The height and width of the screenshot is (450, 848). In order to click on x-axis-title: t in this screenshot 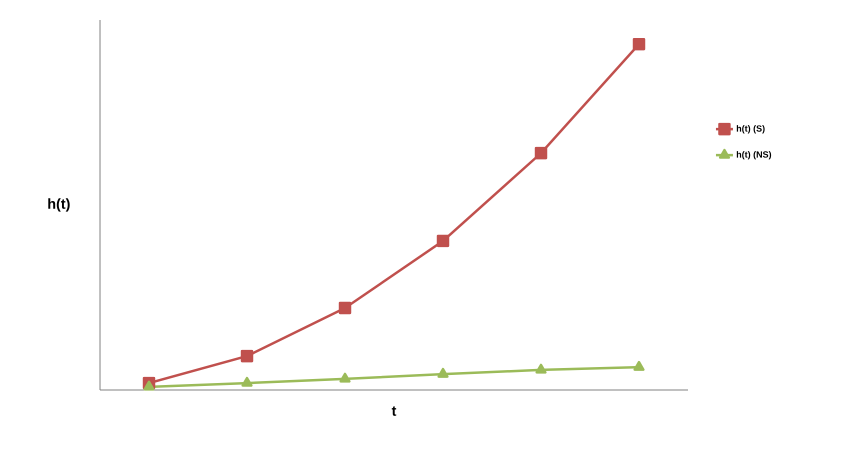, I will do `click(394, 411)`.